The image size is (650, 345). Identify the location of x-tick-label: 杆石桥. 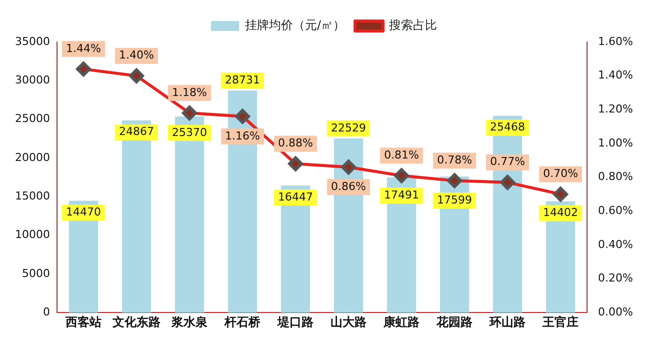
(243, 321).